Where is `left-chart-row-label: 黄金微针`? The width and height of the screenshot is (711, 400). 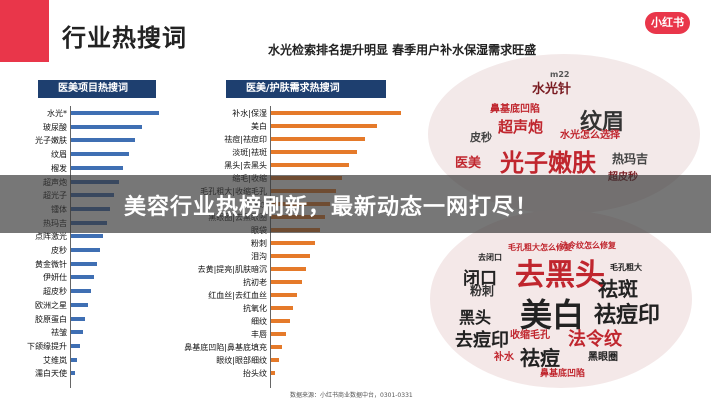
left-chart-row-label: 黄金微针 is located at coordinates (51, 264).